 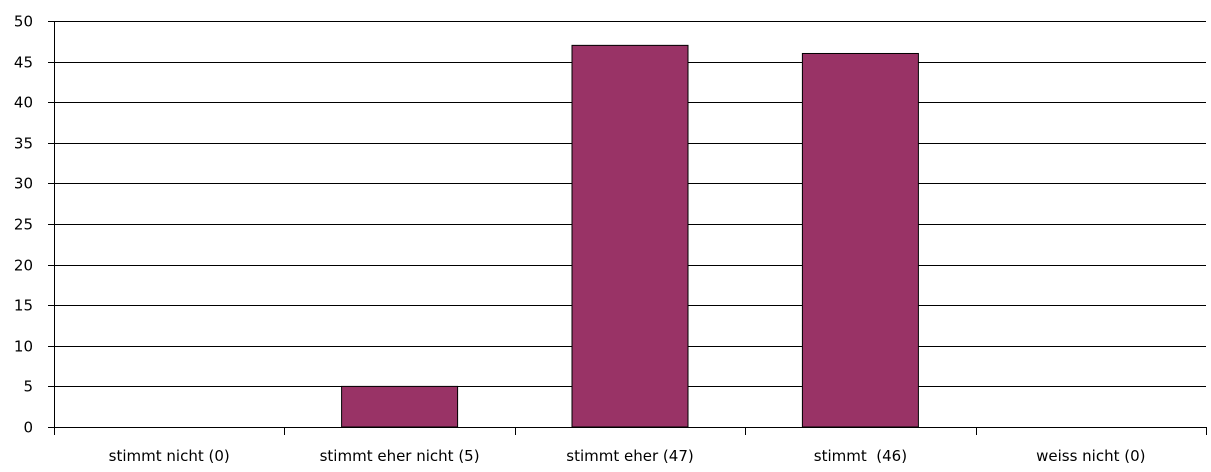 What do you see at coordinates (169, 456) in the screenshot?
I see `x-tick-label: stimmt nicht (0)` at bounding box center [169, 456].